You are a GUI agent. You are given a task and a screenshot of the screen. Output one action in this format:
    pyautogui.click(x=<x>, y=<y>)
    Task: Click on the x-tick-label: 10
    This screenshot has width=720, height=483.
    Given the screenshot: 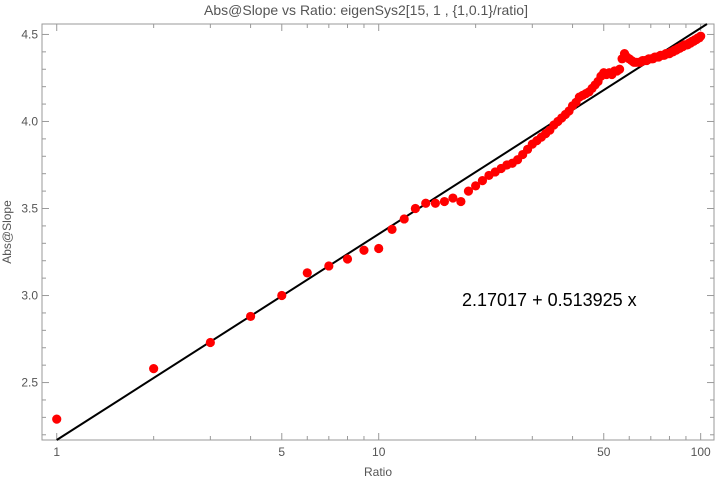 What is the action you would take?
    pyautogui.click(x=379, y=452)
    